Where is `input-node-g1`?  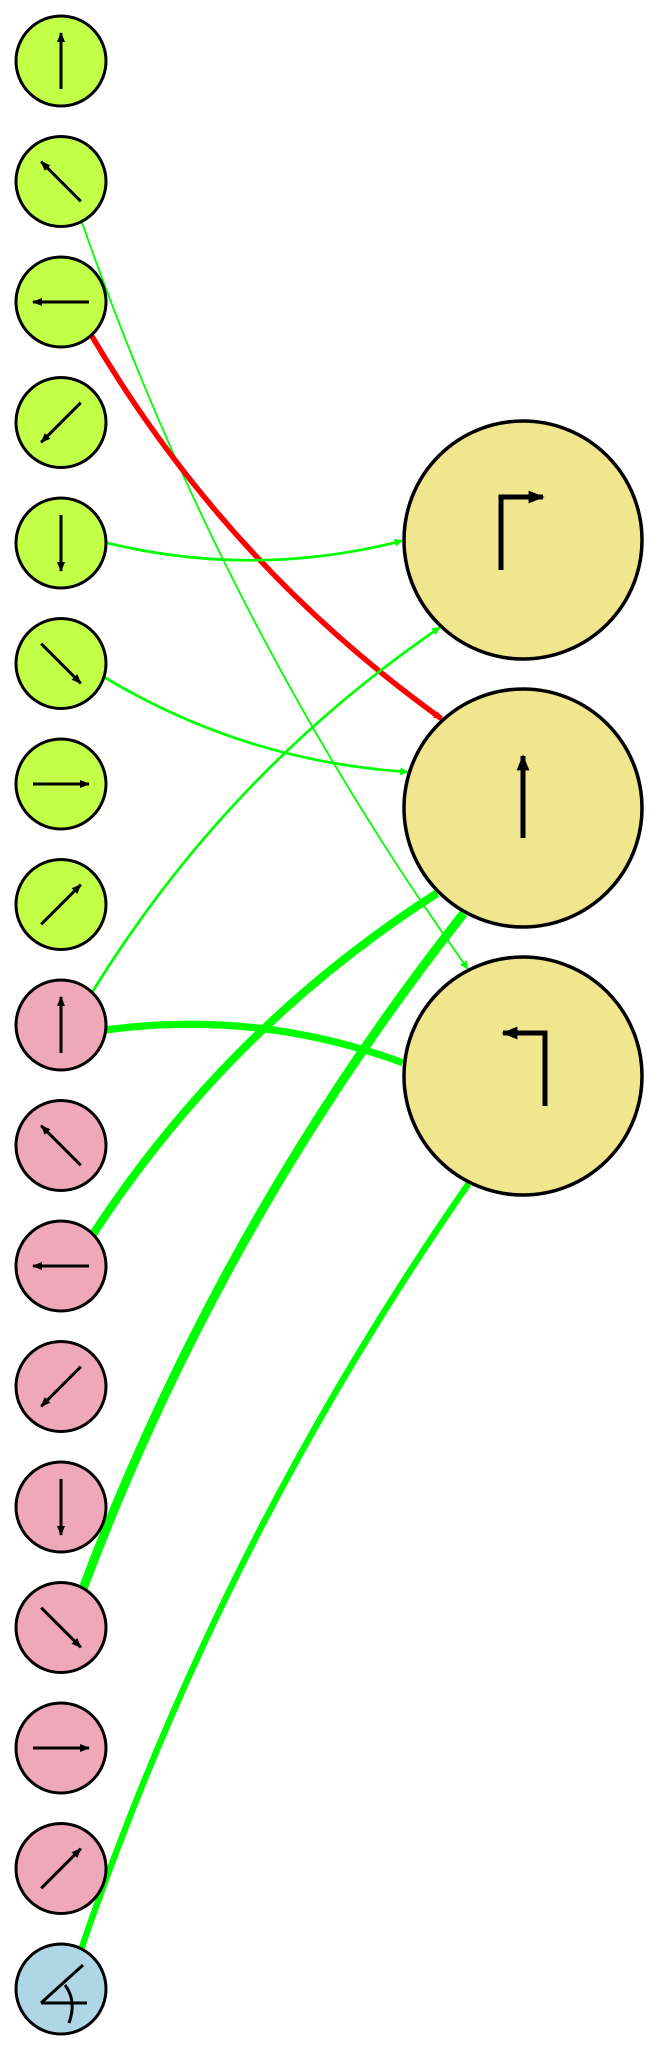 input-node-g1 is located at coordinates (61, 181).